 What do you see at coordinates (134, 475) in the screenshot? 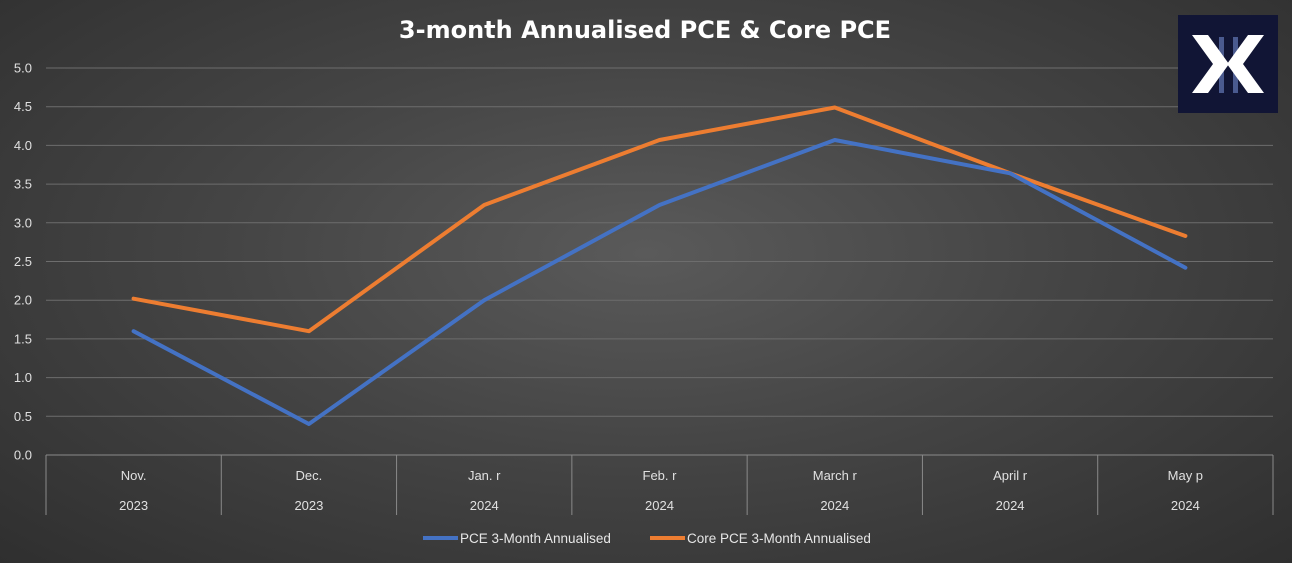
I see `x-tick-label: Nov.` at bounding box center [134, 475].